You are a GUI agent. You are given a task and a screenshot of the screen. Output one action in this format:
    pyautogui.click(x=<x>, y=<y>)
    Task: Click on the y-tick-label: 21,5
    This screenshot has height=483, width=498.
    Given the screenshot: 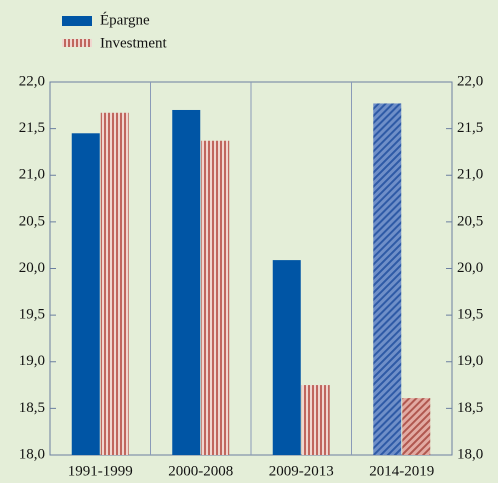 What is the action you would take?
    pyautogui.click(x=32, y=128)
    